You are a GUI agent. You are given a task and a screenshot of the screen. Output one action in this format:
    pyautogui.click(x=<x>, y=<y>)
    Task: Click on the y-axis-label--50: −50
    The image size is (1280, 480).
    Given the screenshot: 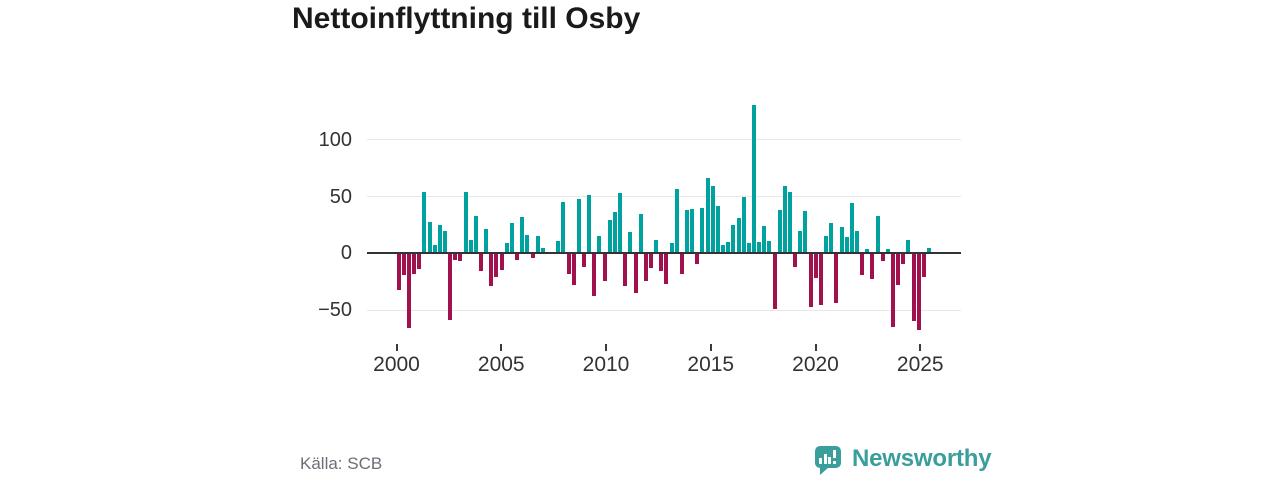 What is the action you would take?
    pyautogui.click(x=335, y=310)
    